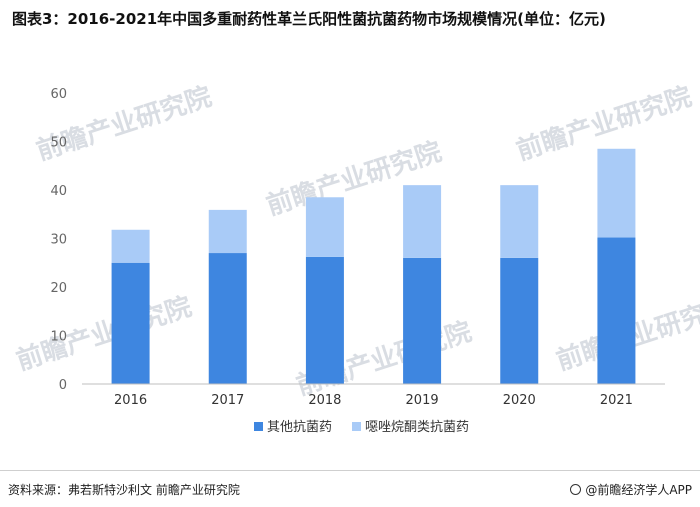 The height and width of the screenshot is (507, 700). Describe the element at coordinates (616, 193) in the screenshot. I see `bar-oxazolidinone-2021` at that location.